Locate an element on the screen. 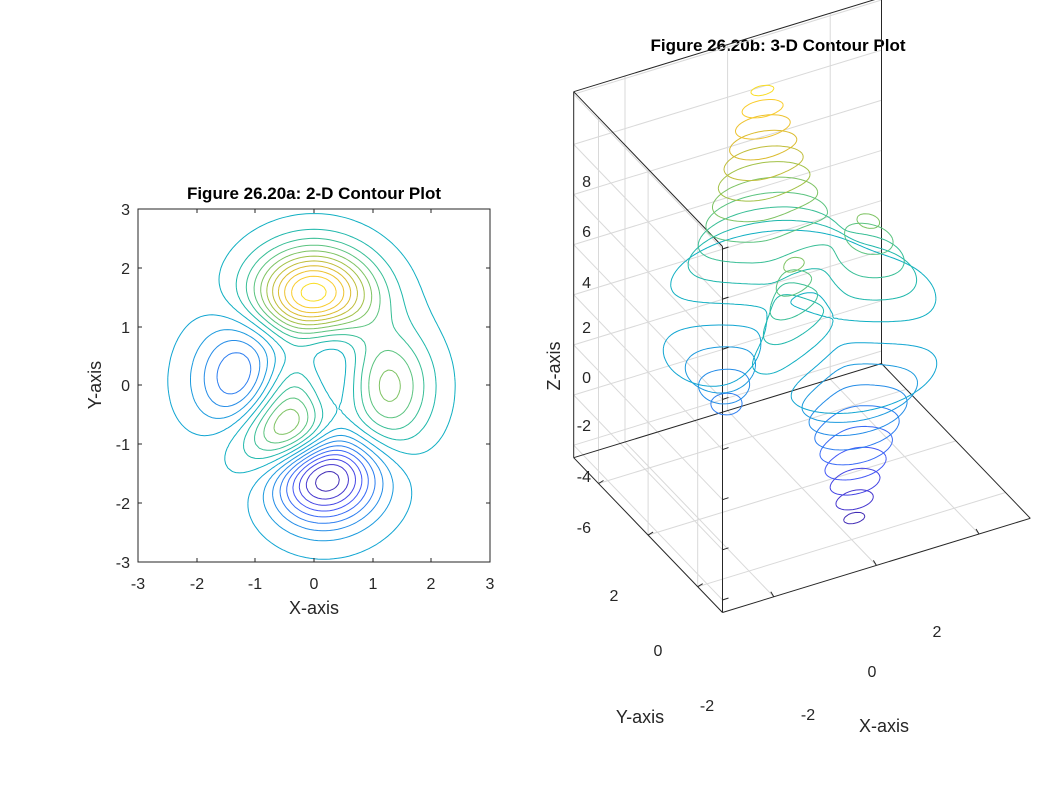 Image resolution: width=1056 pixels, height=798 pixels. y-tick-labels-3d: 2 0 -2 is located at coordinates (662, 651).